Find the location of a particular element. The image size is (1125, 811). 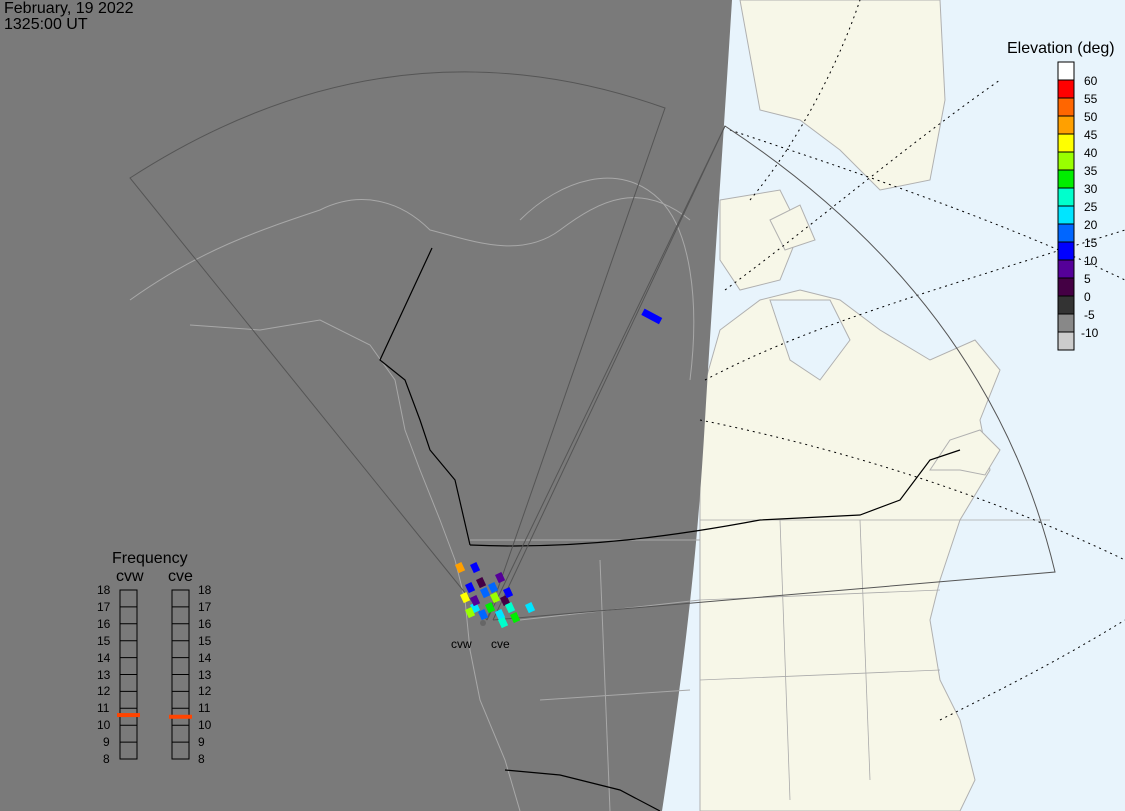

colorbar-label: 45 is located at coordinates (1091, 135).